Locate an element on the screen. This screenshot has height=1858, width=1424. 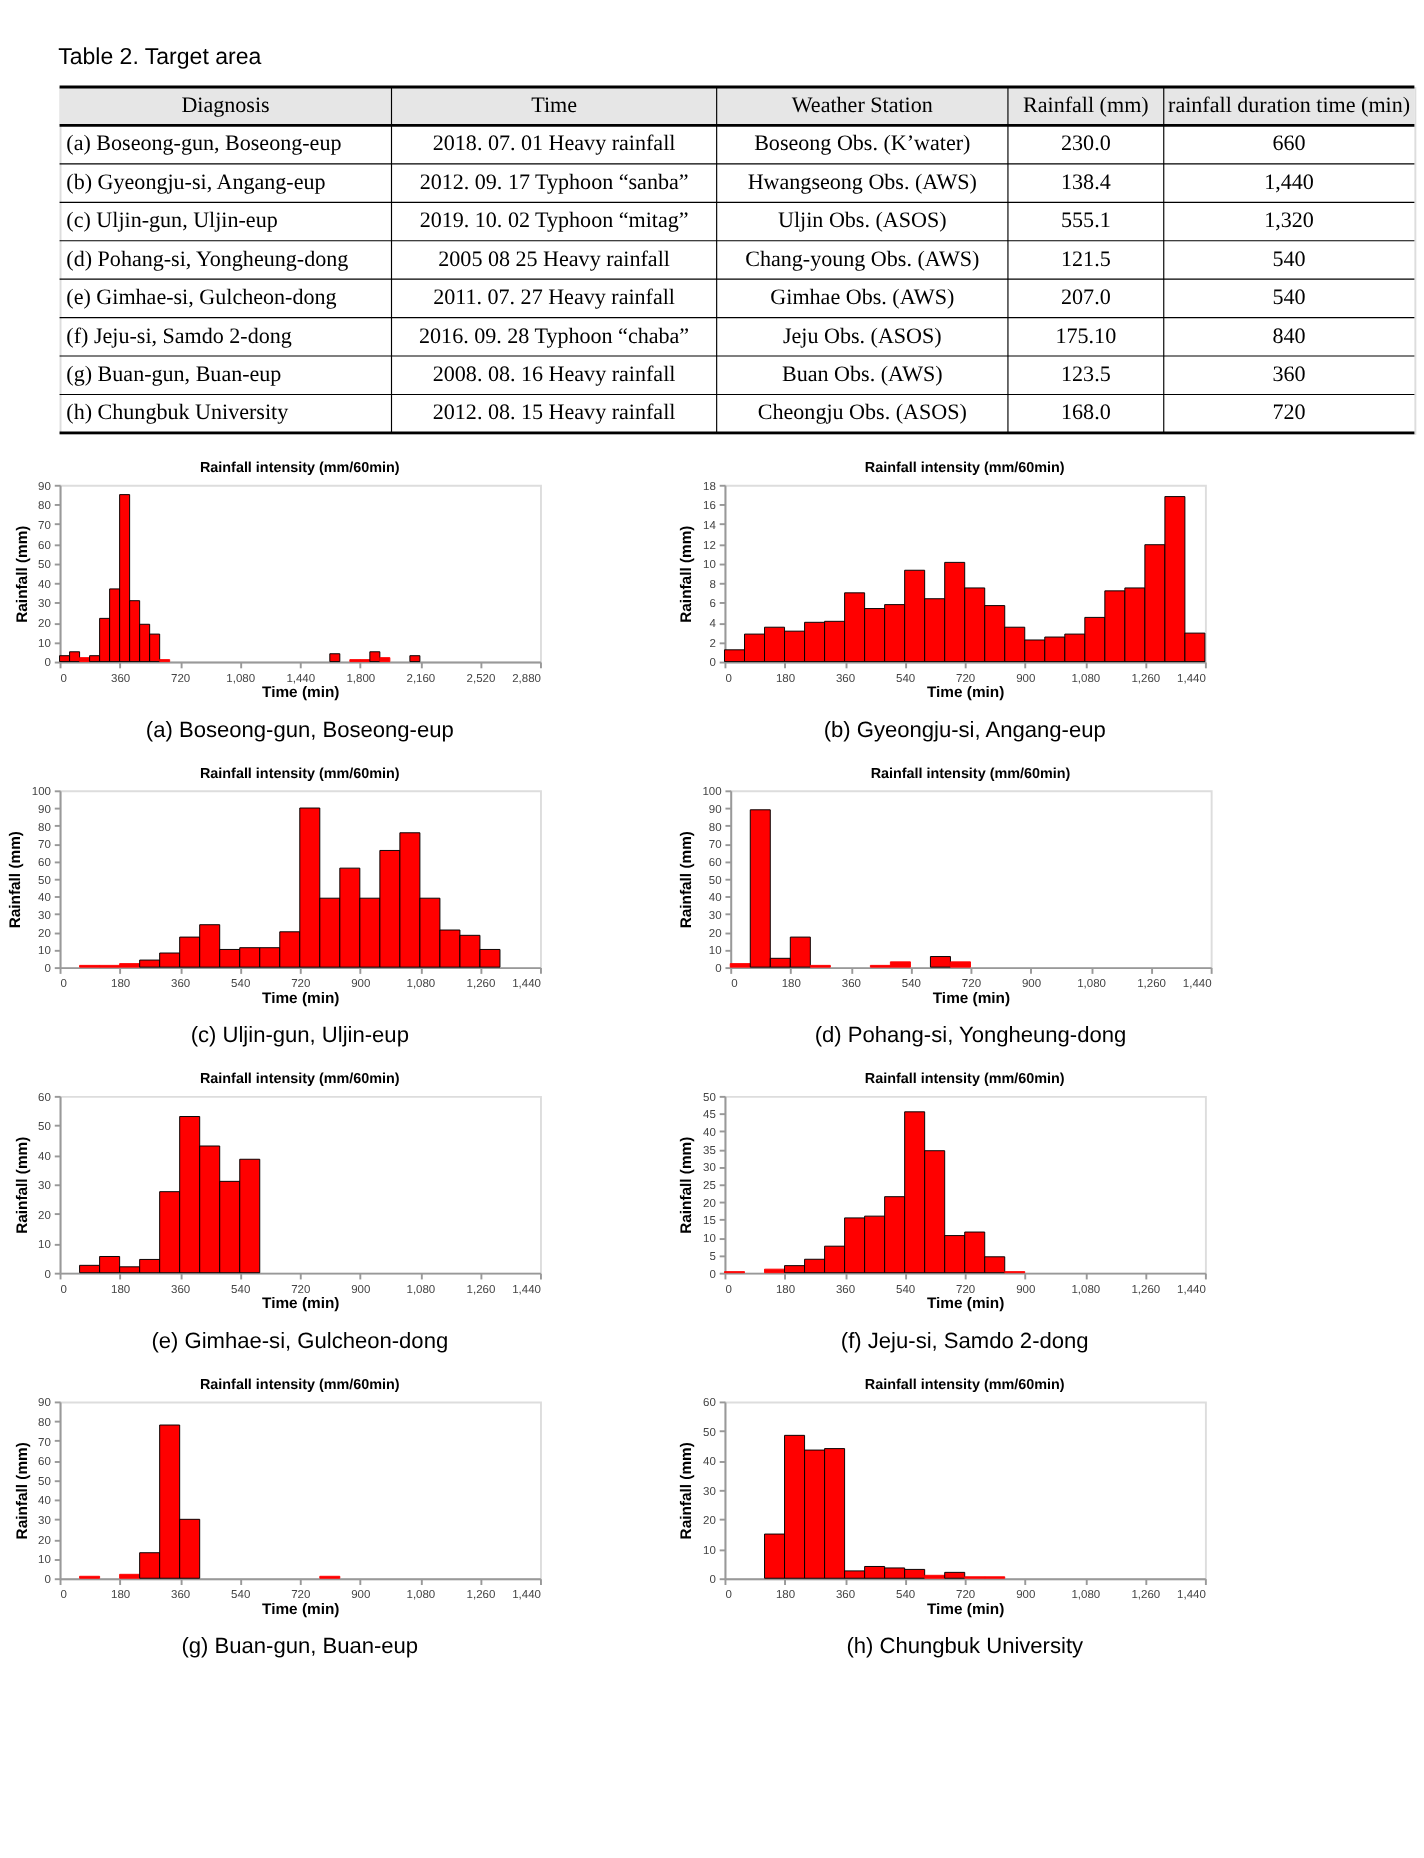
text: 2008. 08. 16 Heavy rainfall is located at coordinates (554, 375).